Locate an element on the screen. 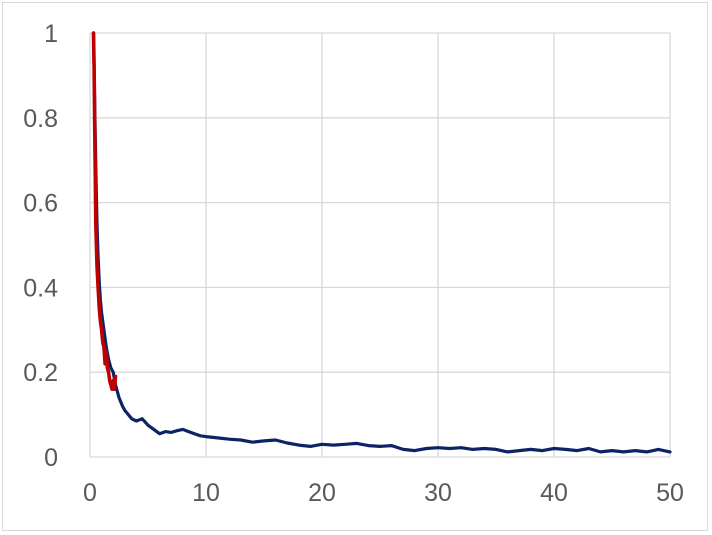  y-tick-label: 0.4 is located at coordinates (40, 288).